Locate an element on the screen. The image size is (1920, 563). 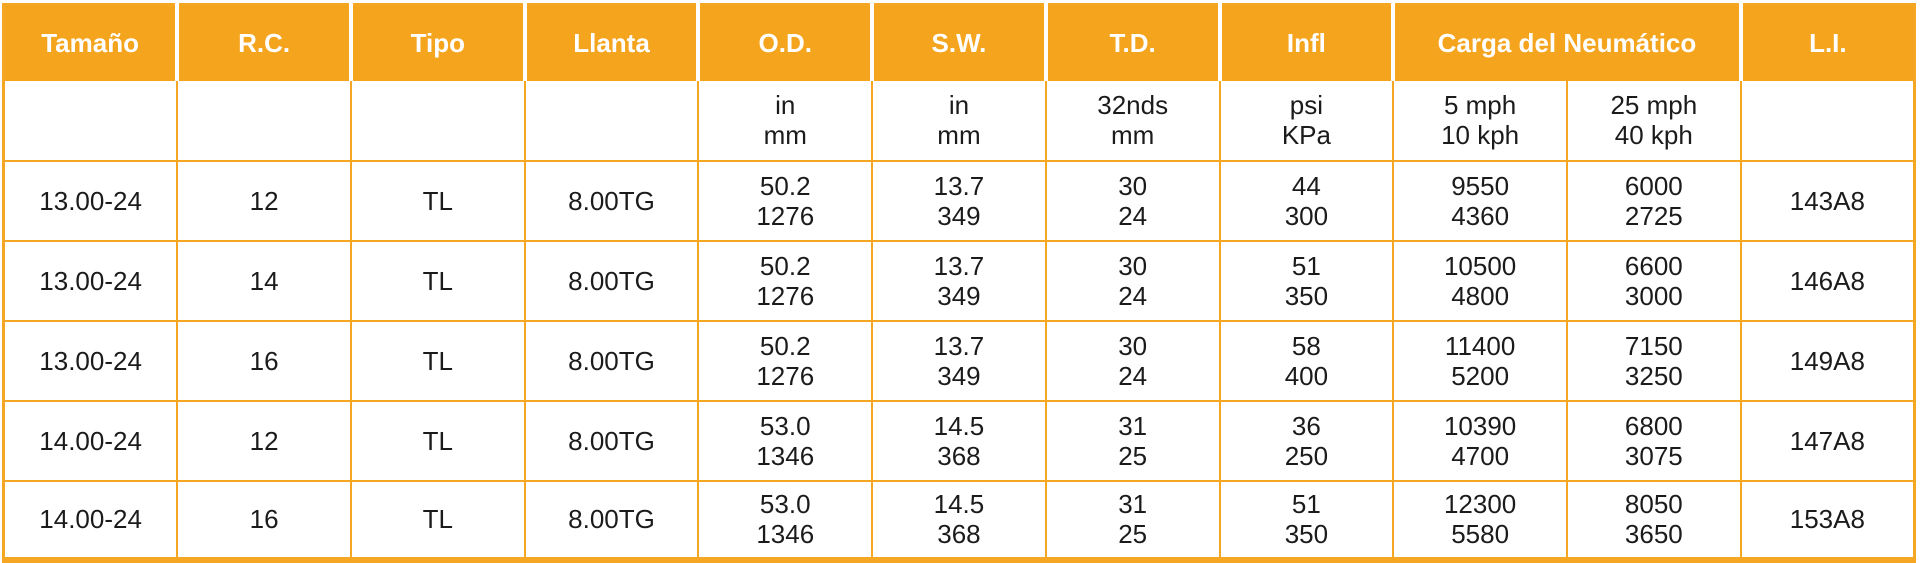
cell-line: 12 is located at coordinates (264, 200).